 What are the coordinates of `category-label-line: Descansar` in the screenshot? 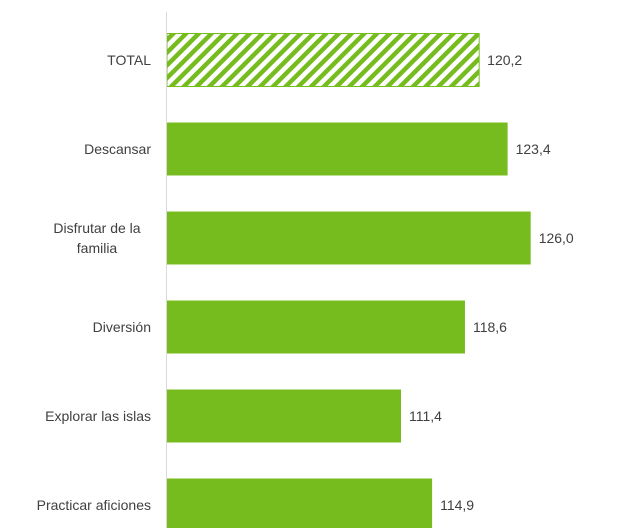 It's located at (117, 149).